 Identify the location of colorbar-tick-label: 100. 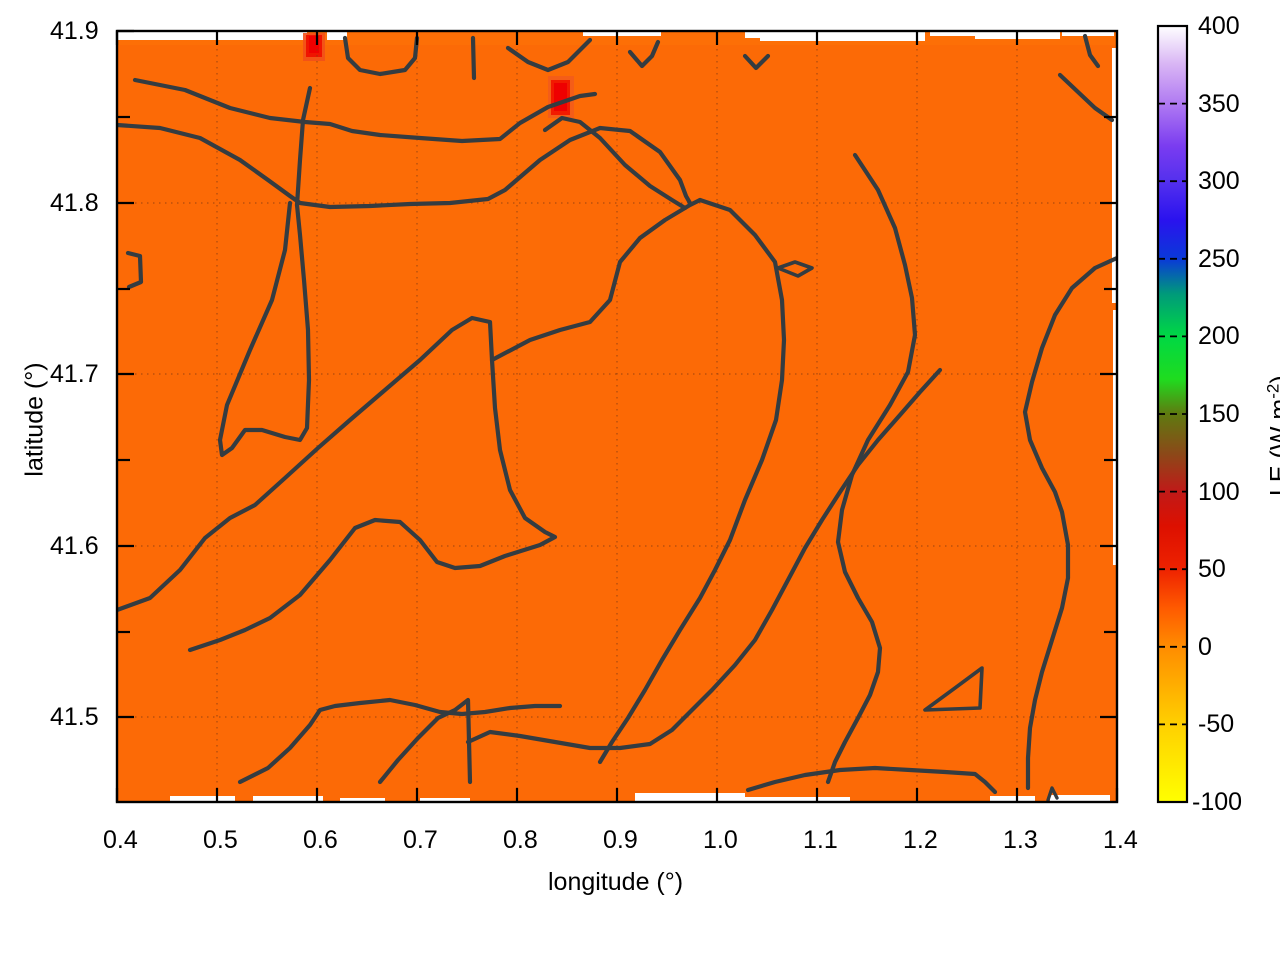
(1219, 492).